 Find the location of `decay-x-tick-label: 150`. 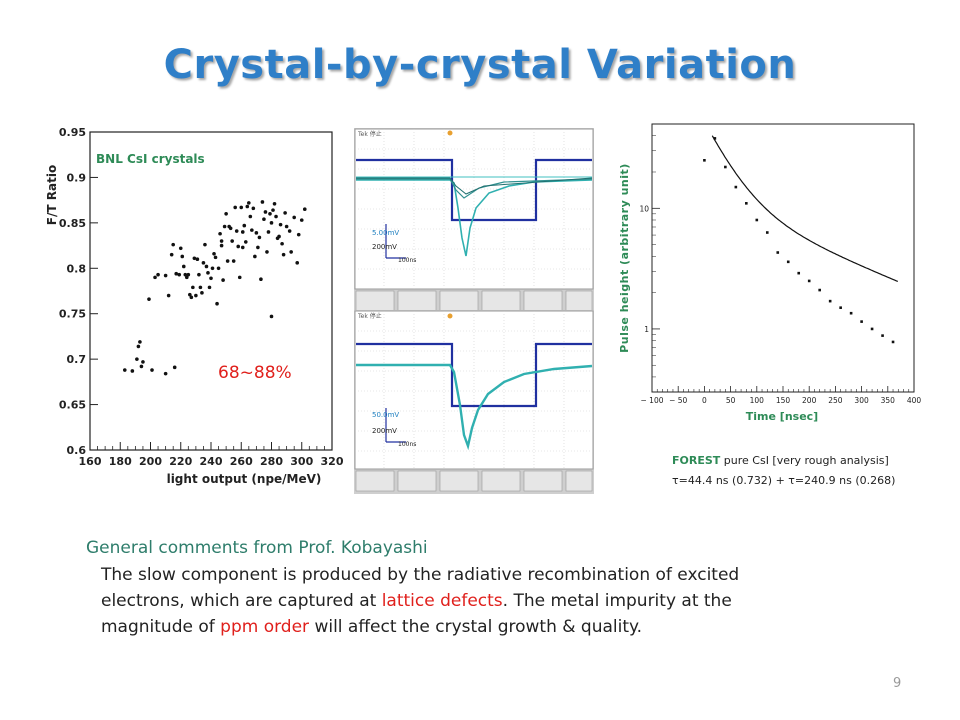

decay-x-tick-label: 150 is located at coordinates (783, 400).